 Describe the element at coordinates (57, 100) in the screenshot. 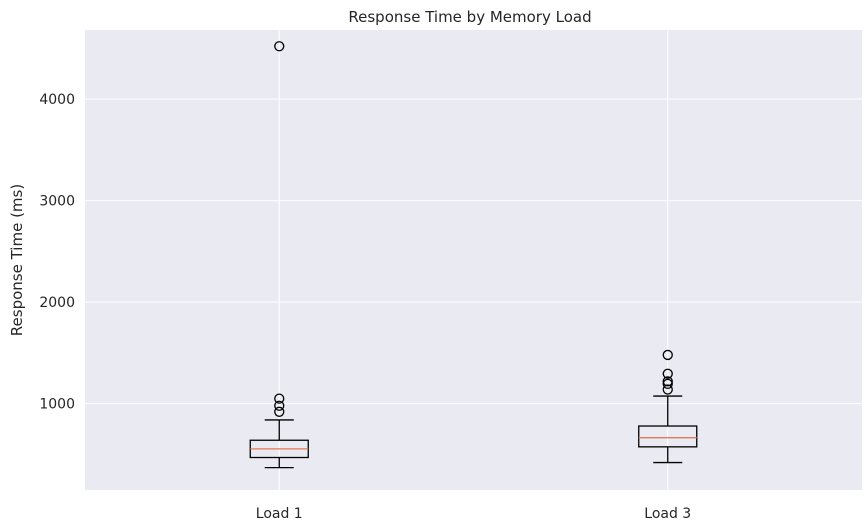

I see `y-tick-label: 4000` at that location.